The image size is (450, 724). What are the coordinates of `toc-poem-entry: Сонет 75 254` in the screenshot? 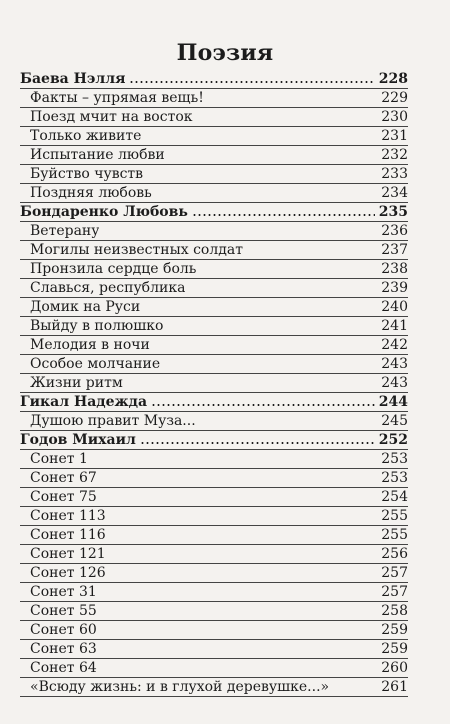 It's located at (214, 497).